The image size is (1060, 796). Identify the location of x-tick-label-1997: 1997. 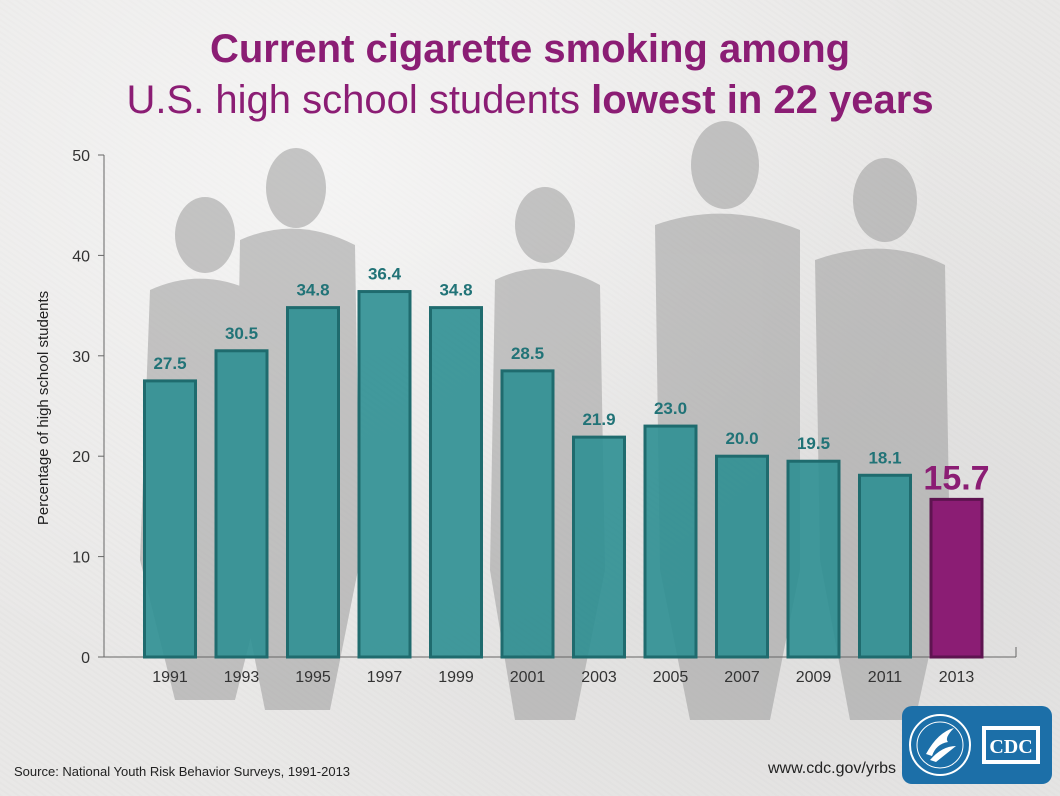
(385, 677).